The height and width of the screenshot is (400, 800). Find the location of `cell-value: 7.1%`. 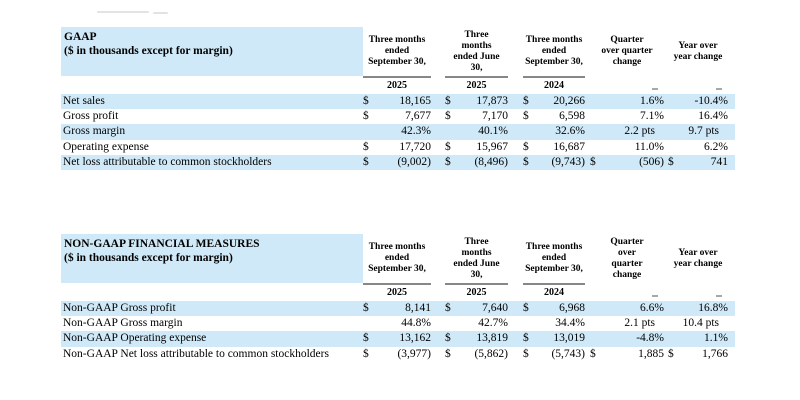

cell-value: 7.1% is located at coordinates (652, 116).